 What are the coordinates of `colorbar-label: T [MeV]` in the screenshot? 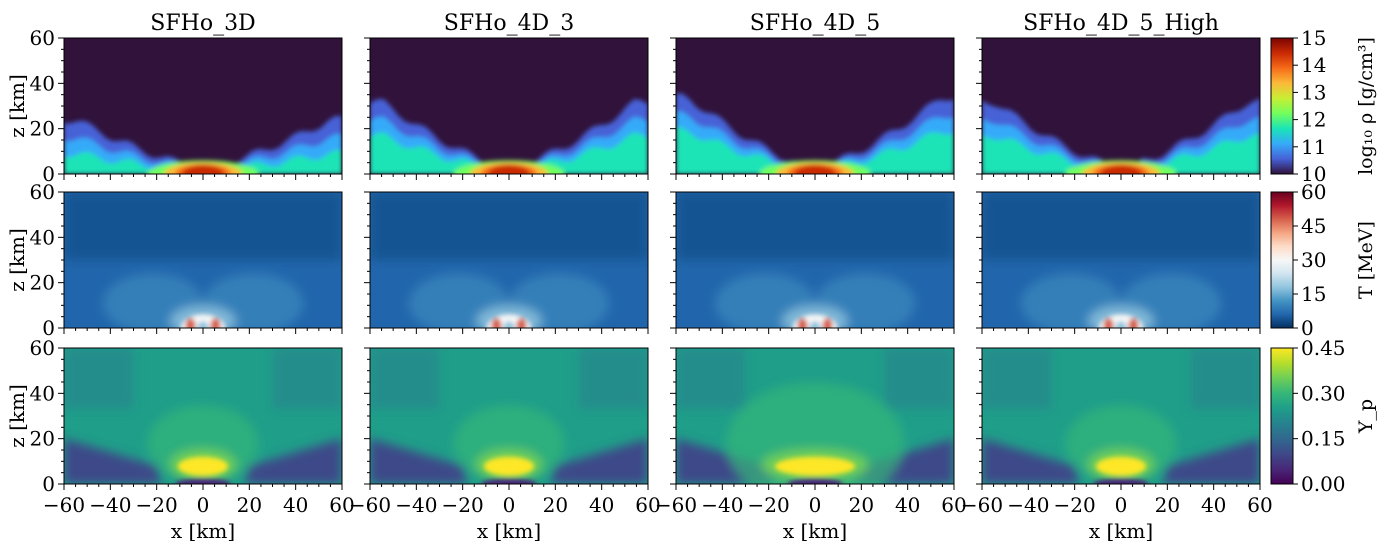 It's located at (1366, 260).